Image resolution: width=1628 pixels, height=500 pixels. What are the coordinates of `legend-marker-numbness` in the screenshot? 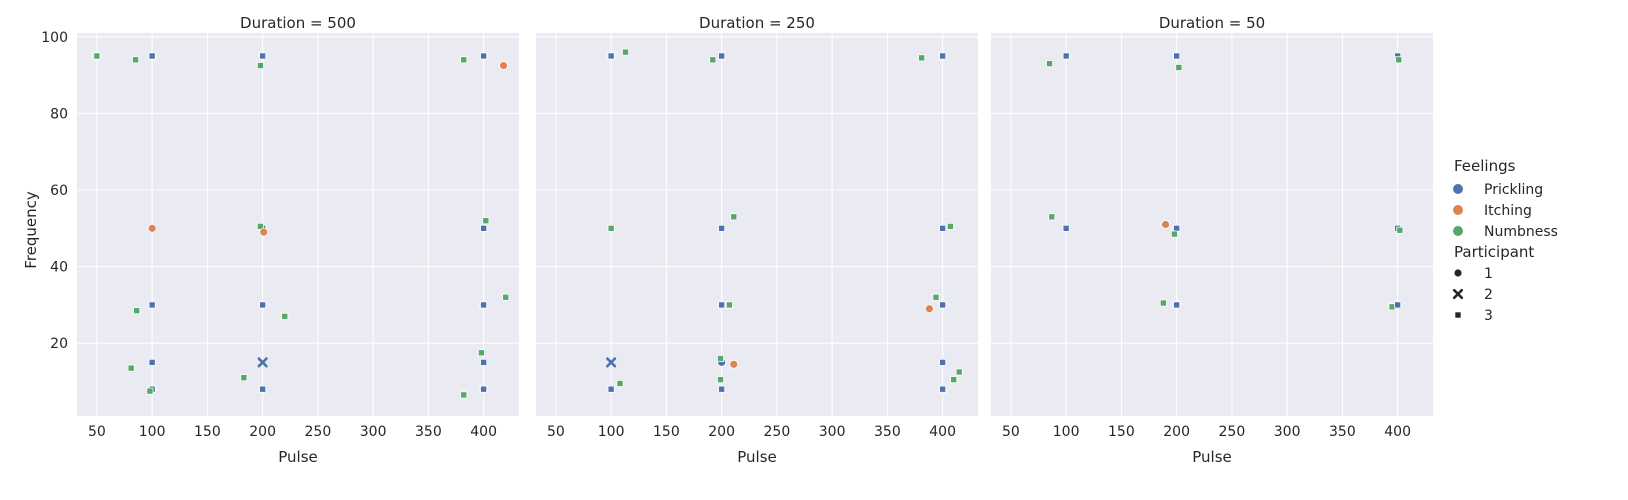 It's located at (1458, 231).